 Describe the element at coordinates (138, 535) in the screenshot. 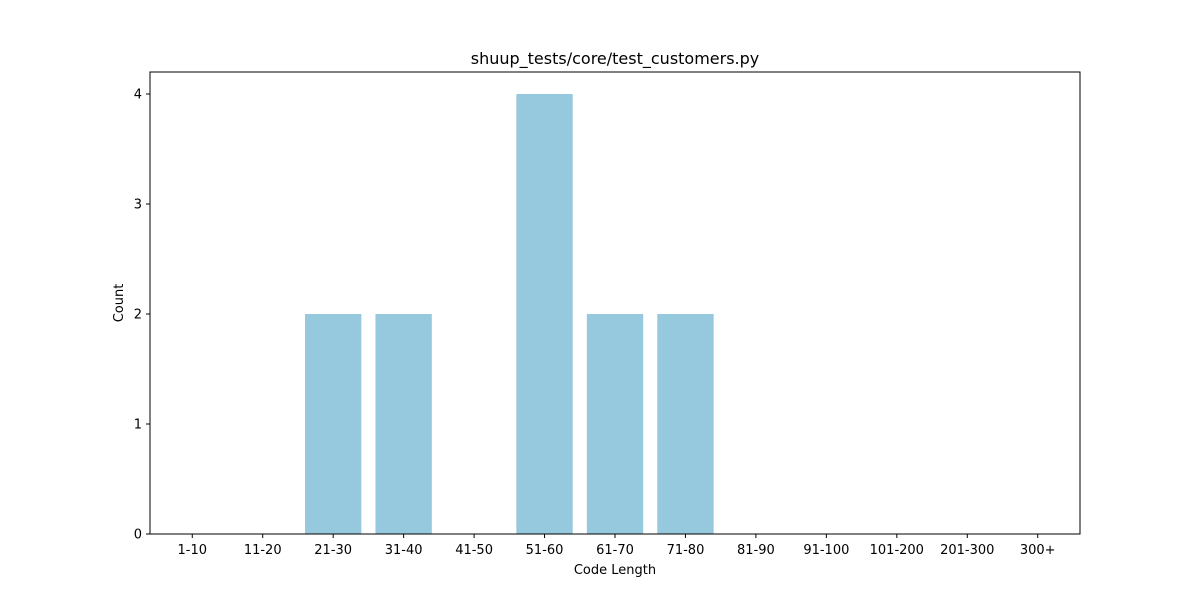

I see `y-tick-label: 0` at that location.